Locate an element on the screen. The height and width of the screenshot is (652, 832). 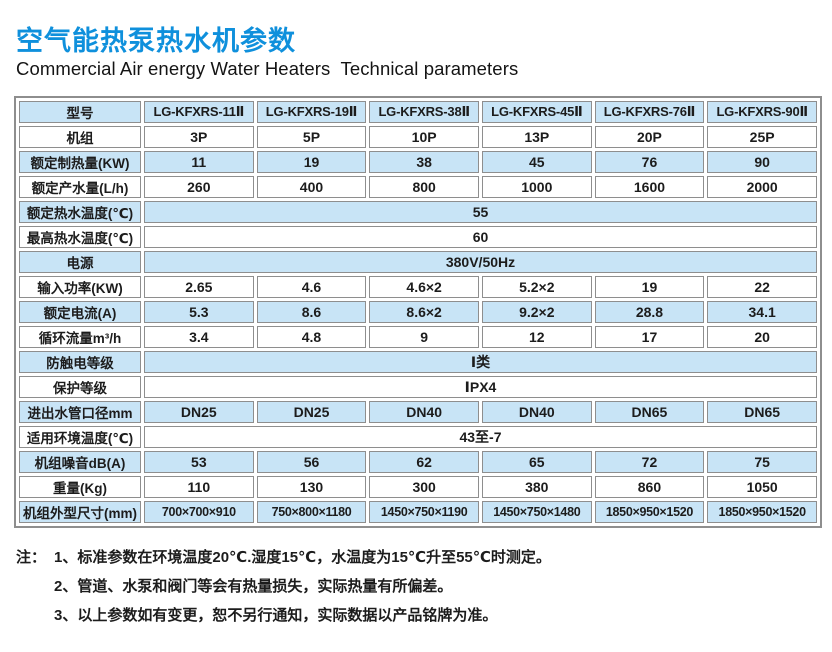
row-label-cell: 重量(Kg) is located at coordinates (80, 487).